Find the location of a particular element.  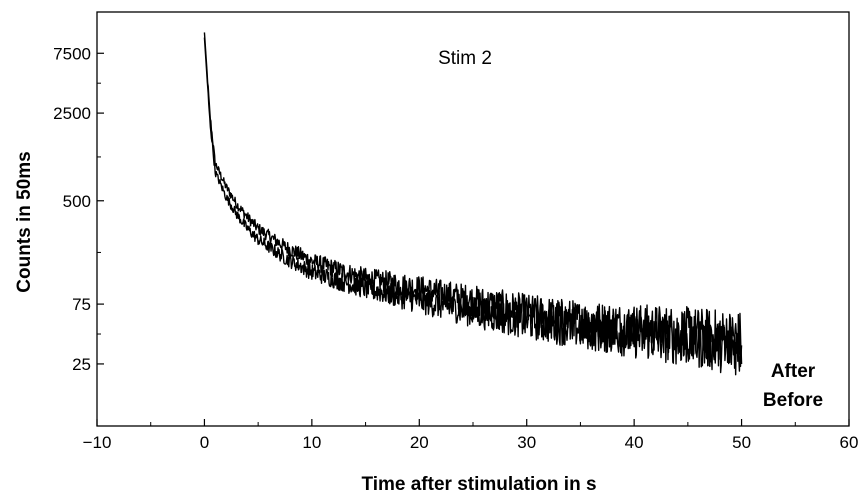

x-tick-label: −10 is located at coordinates (97, 442).